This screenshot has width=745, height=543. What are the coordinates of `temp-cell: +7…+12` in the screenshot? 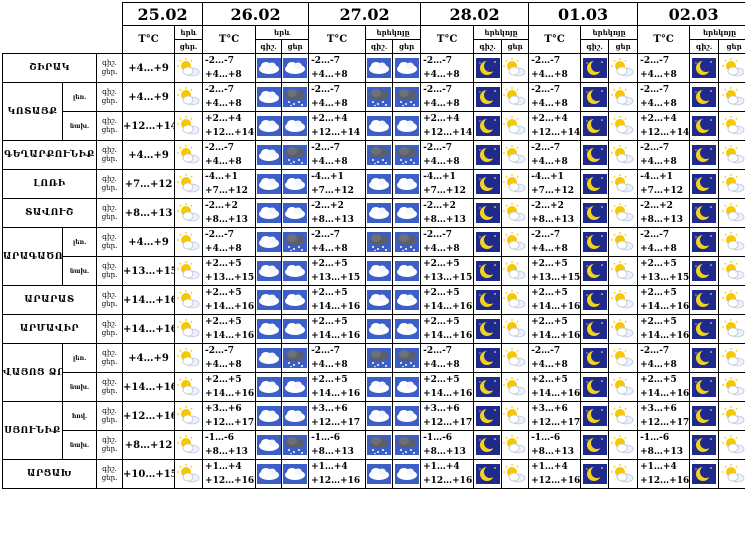 It's located at (149, 184).